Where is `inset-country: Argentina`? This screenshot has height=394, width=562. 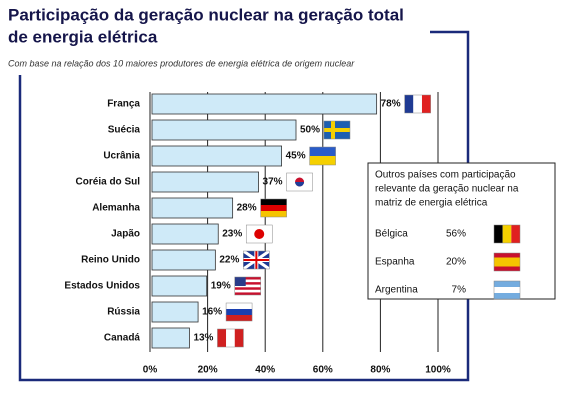 inset-country: Argentina is located at coordinates (396, 290).